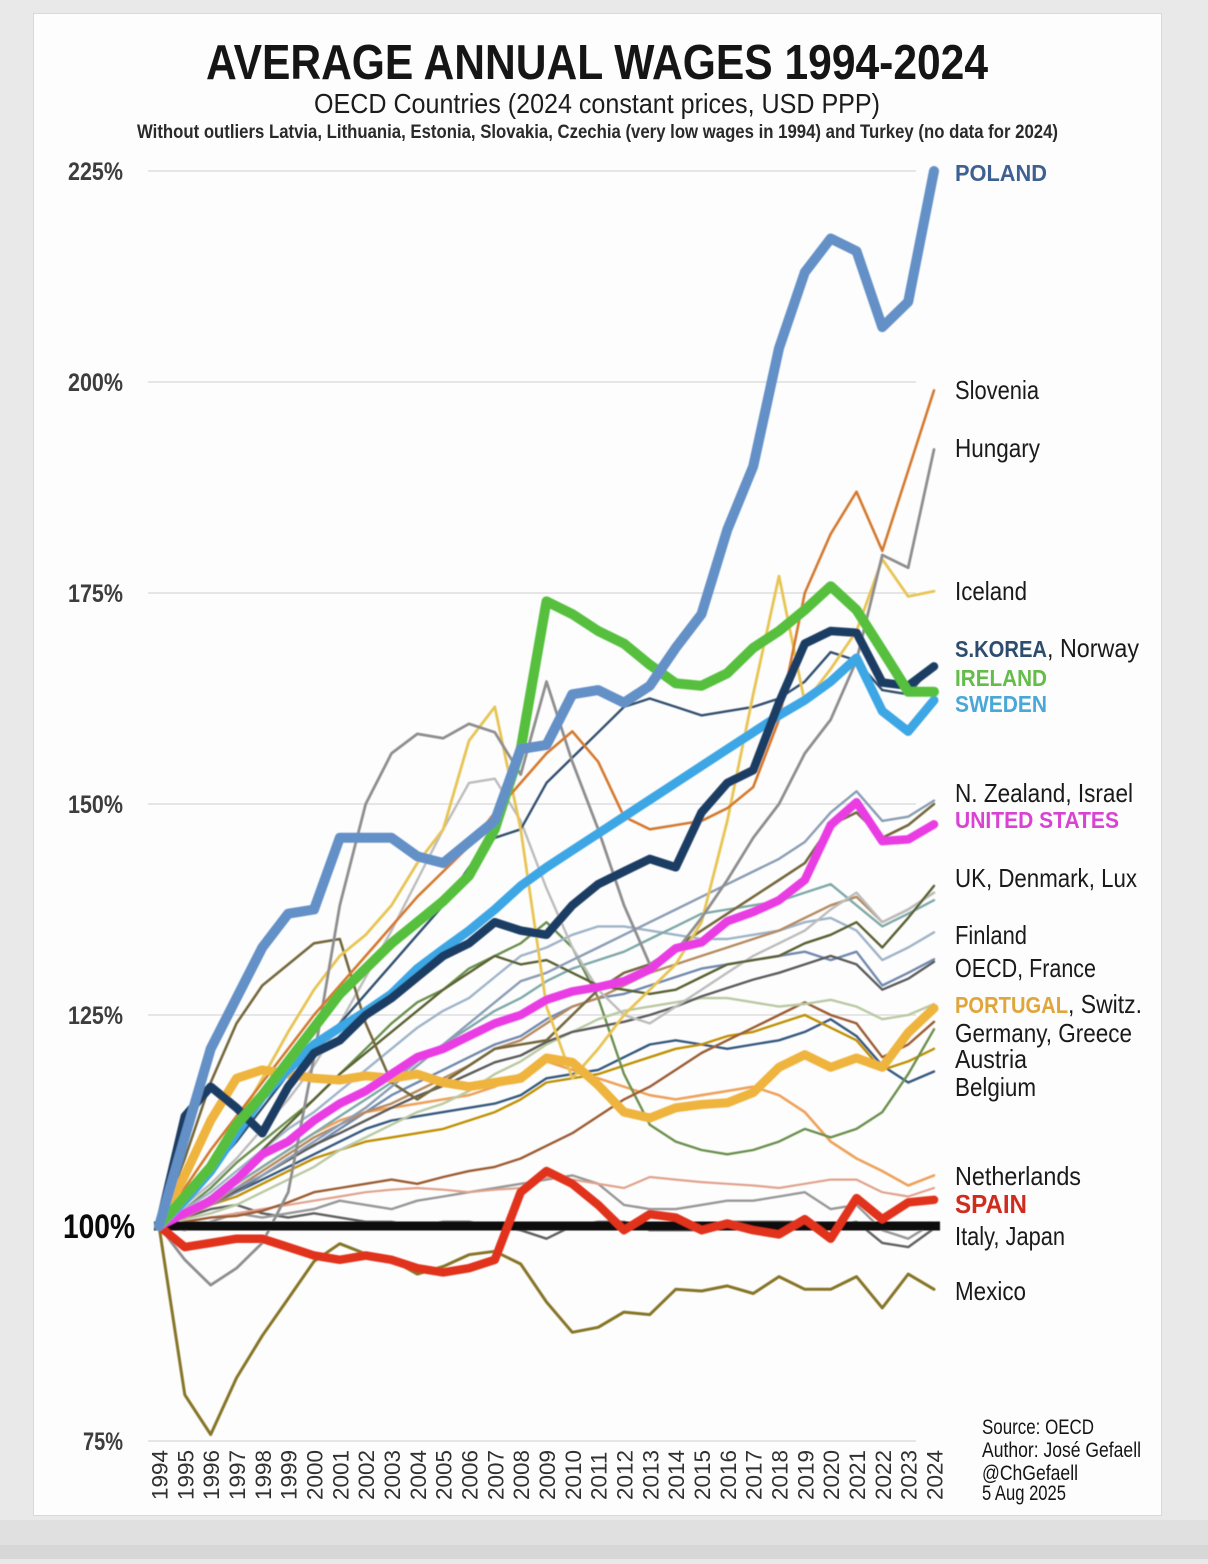  I want to click on svg-text: Italy, Japan, so click(1010, 1236).